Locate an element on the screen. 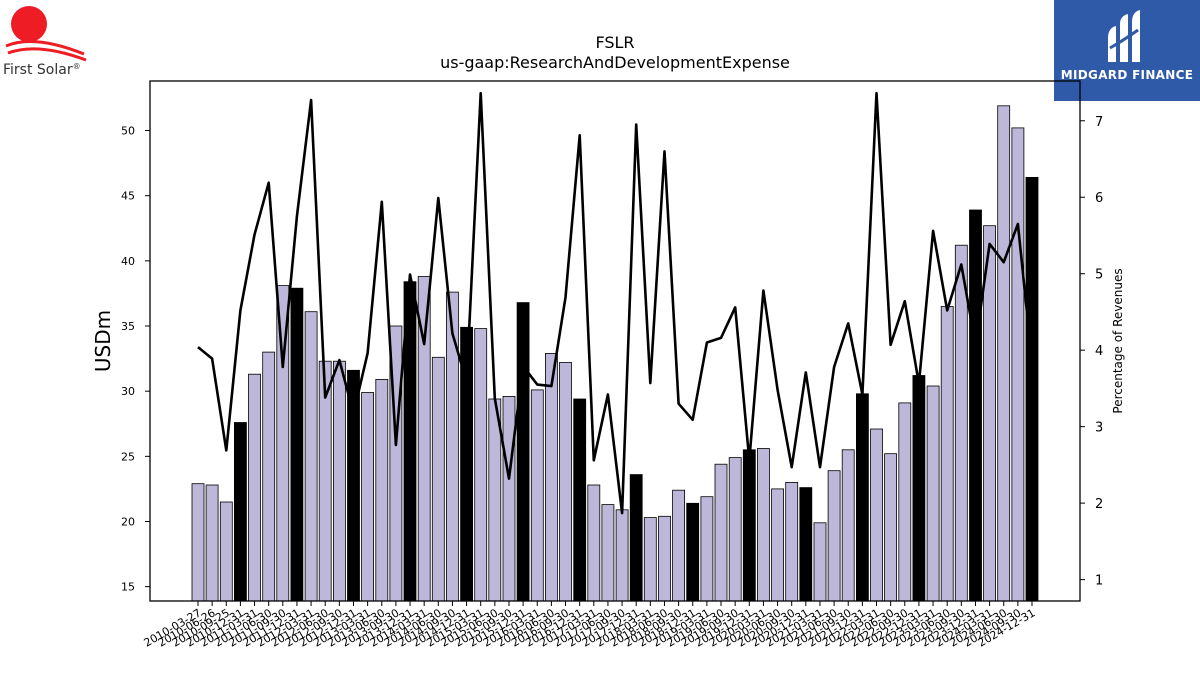  midgard-finance-logo: MIDGARD FINANCE is located at coordinates (1127, 50).